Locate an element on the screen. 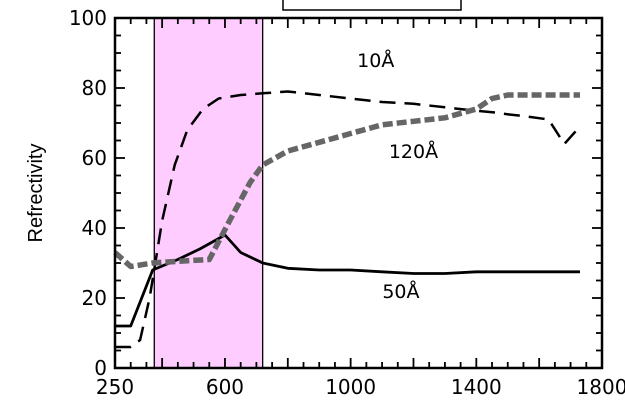  y-tick-label: 20 is located at coordinates (94, 298).